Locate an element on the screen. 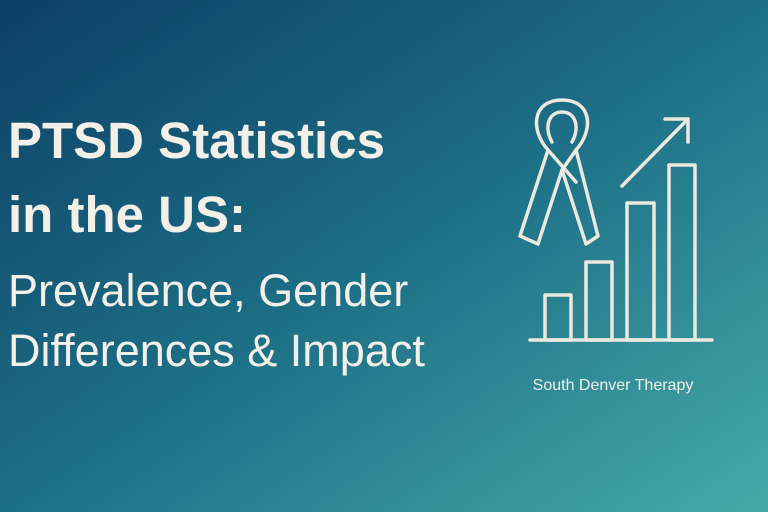  ribbon-icon is located at coordinates (559, 172).